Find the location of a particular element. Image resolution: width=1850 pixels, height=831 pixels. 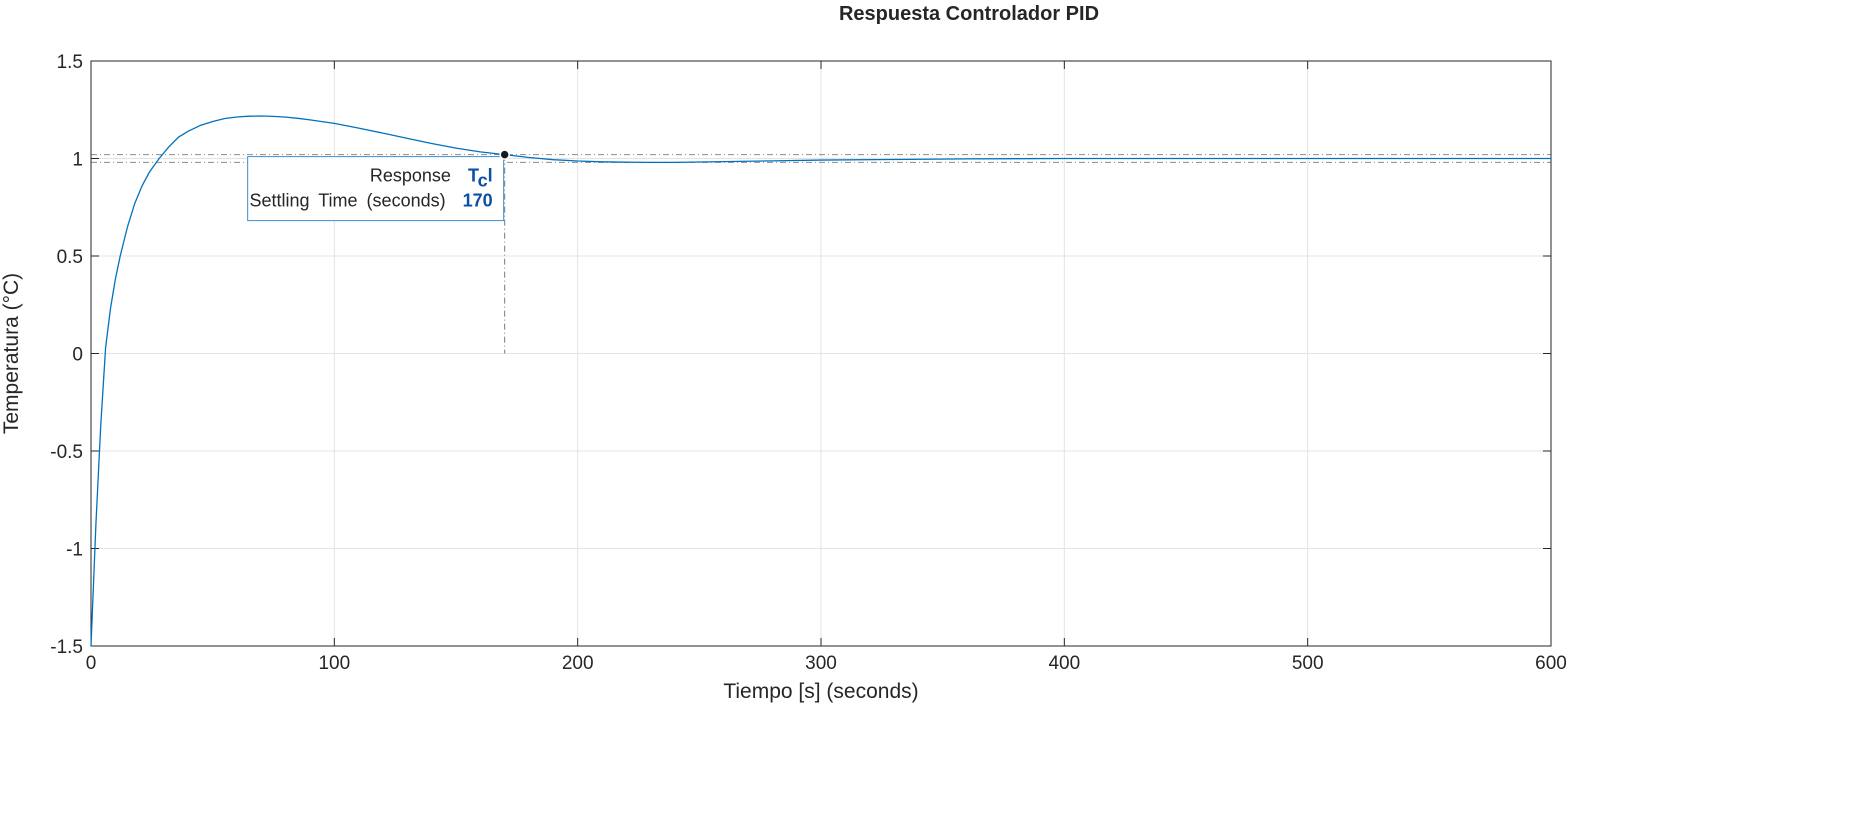

datatip-box is located at coordinates (376, 189).